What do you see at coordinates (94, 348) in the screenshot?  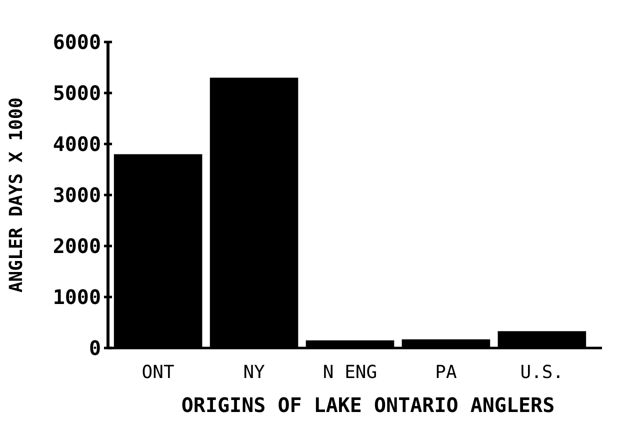 I see `y-tick-label: 0` at bounding box center [94, 348].